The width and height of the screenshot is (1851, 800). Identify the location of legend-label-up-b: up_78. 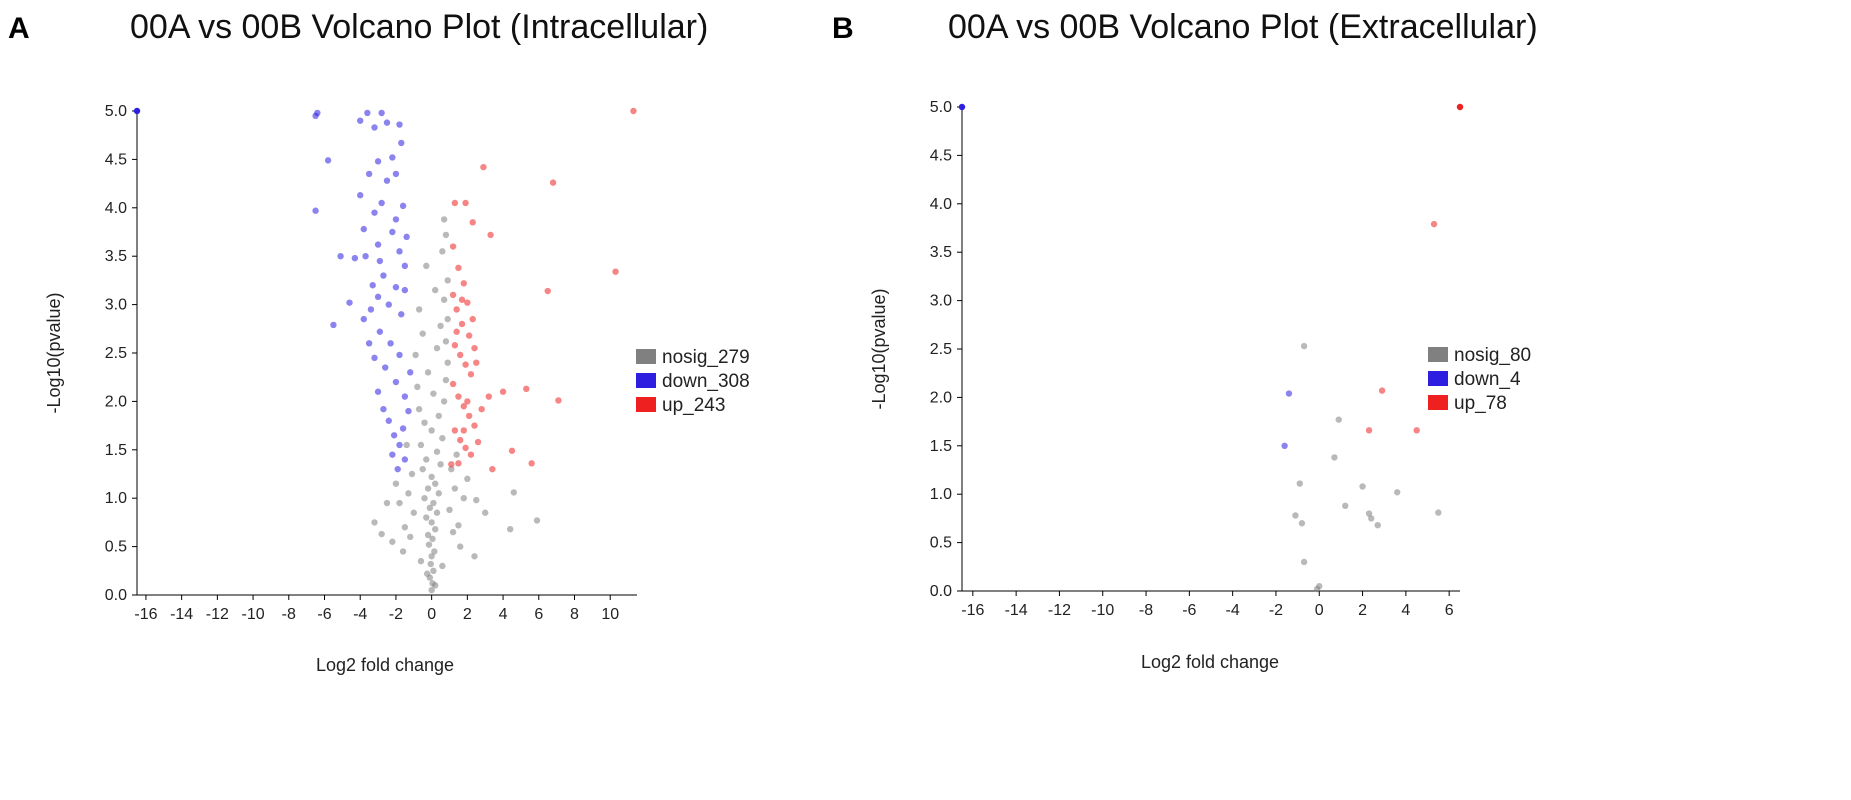
(1480, 403).